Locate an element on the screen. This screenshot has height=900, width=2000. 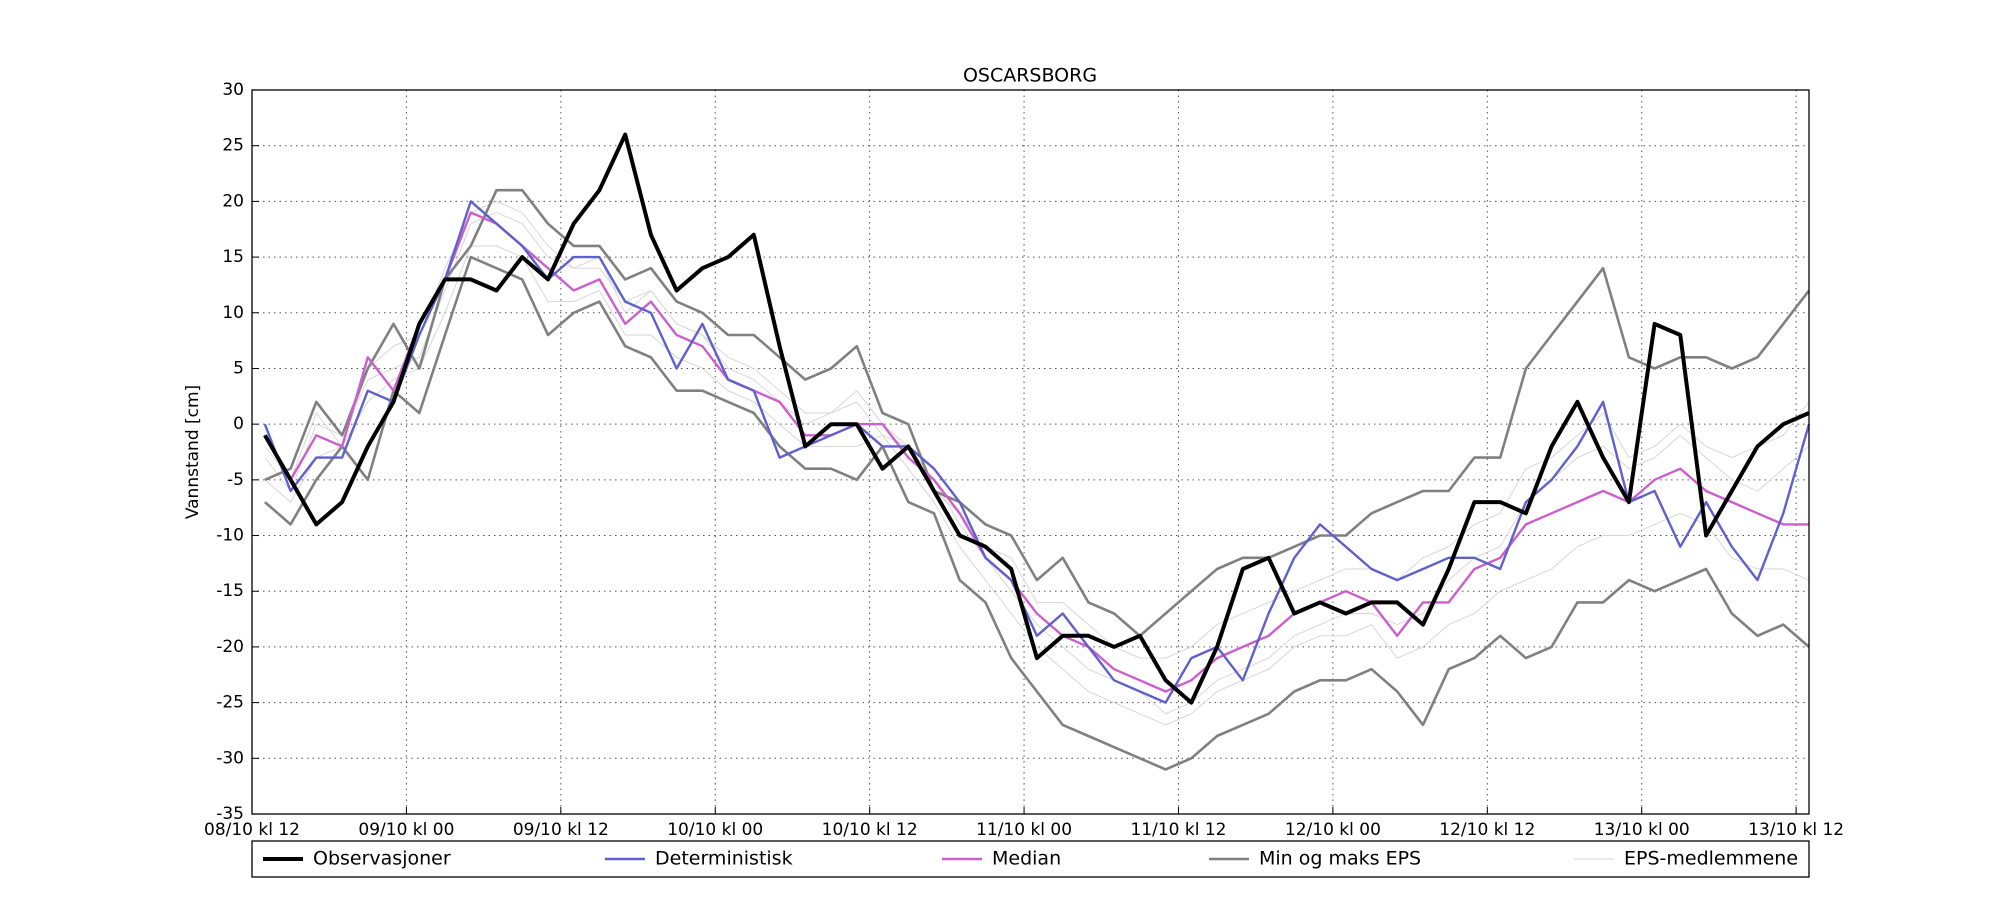
legend-label: Observasjoner is located at coordinates (382, 859).